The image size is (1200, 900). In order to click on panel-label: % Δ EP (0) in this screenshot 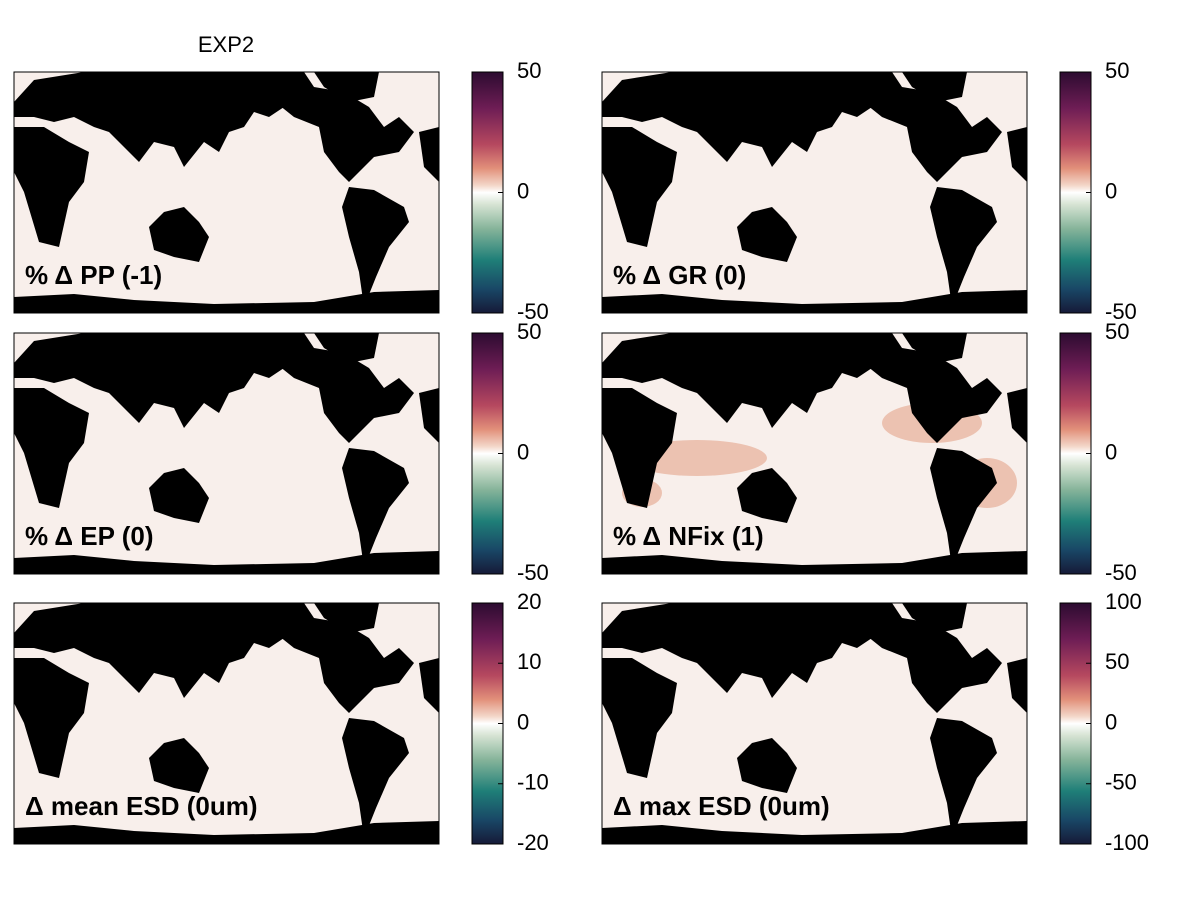, I will do `click(89, 536)`.